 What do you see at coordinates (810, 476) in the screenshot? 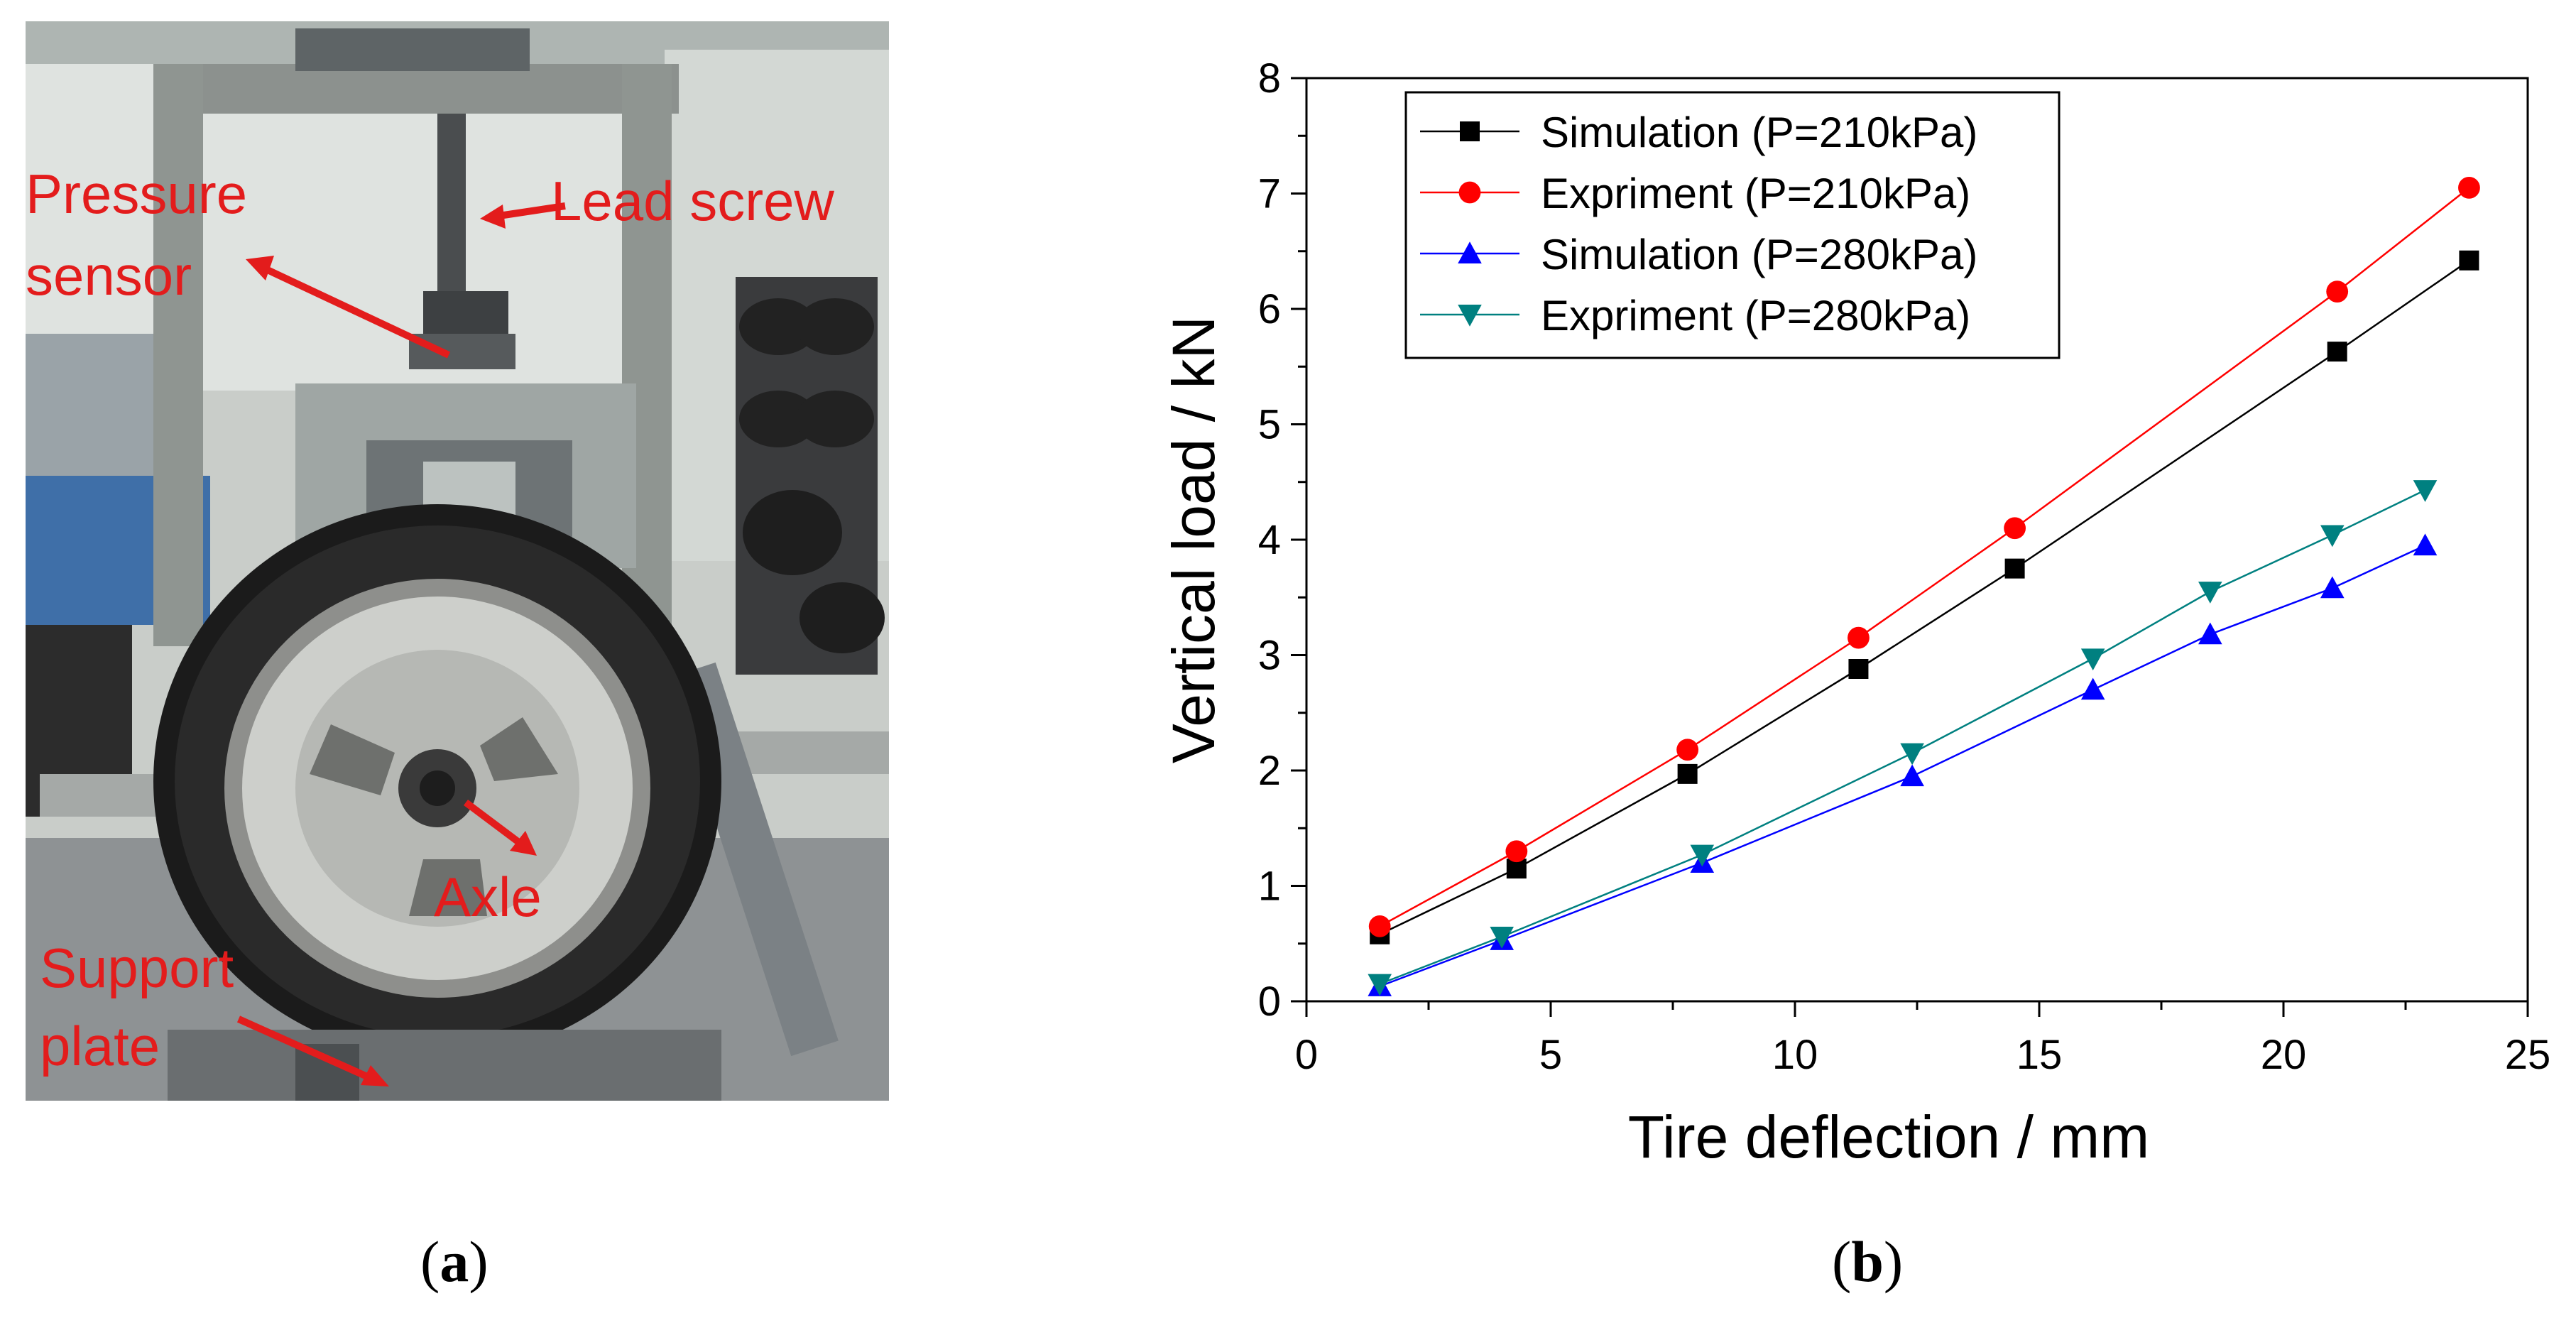
I see `tire-rack` at bounding box center [810, 476].